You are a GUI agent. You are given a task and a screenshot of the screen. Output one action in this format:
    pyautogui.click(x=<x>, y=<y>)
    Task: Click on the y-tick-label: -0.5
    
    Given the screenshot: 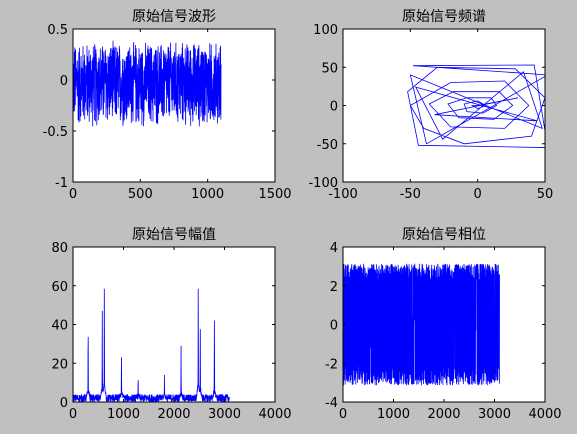 What is the action you would take?
    pyautogui.click(x=55, y=132)
    